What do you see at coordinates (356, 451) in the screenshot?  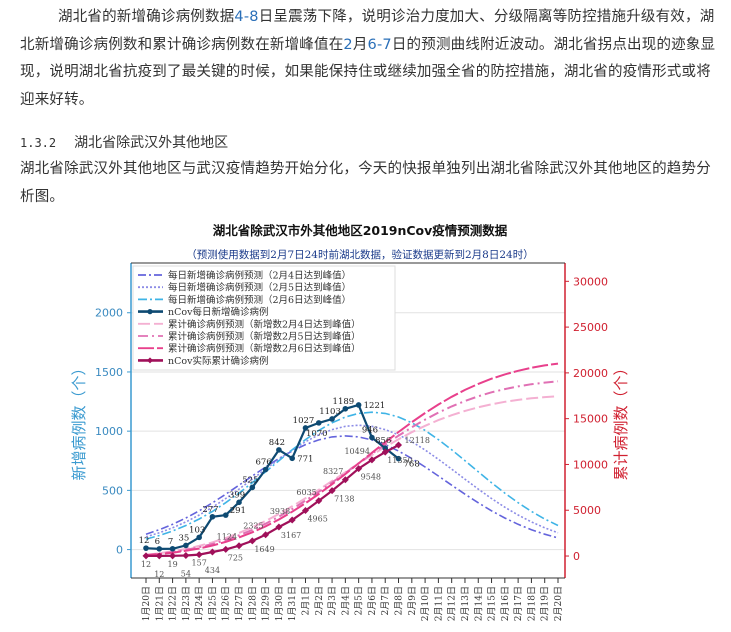 I see `data-label: 10494` at bounding box center [356, 451].